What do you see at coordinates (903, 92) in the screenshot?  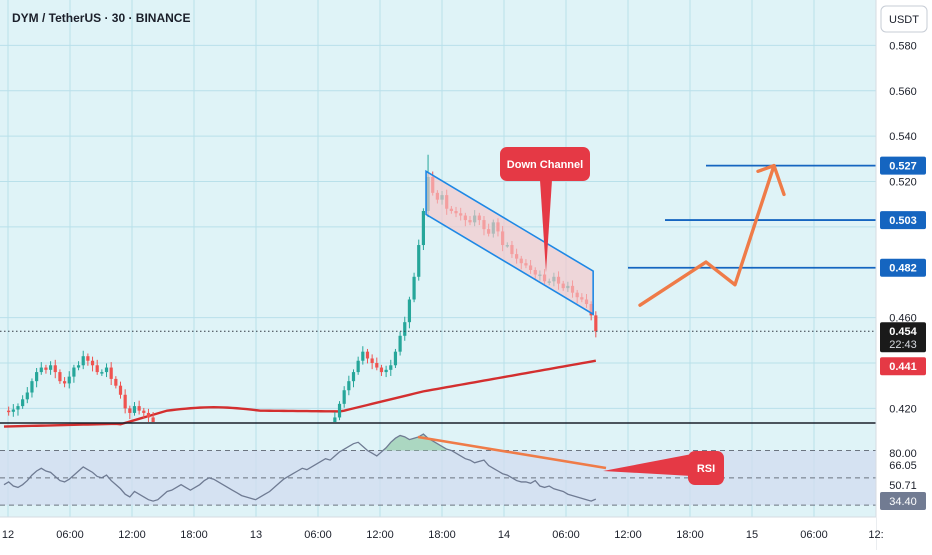 I see `price-tick-label: 0.560` at bounding box center [903, 92].